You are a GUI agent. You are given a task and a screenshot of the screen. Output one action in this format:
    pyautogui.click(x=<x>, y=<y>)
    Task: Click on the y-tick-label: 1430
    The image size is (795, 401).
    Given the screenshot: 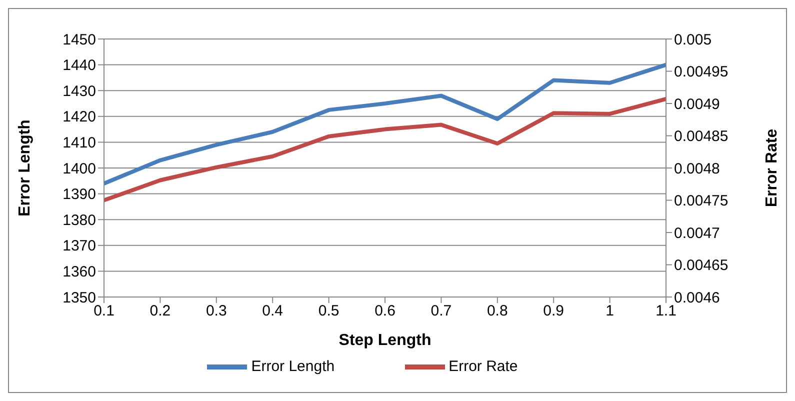 What is the action you would take?
    pyautogui.click(x=79, y=91)
    